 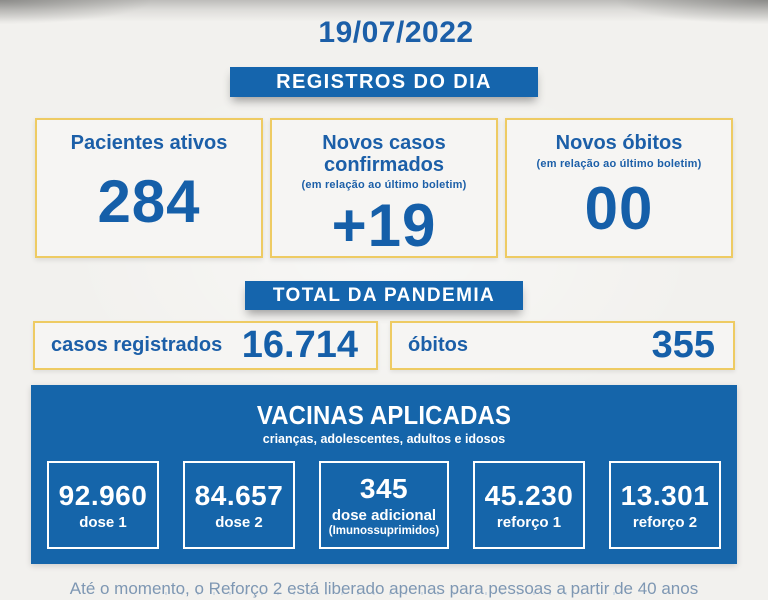 What do you see at coordinates (384, 489) in the screenshot?
I see `additional-dose-value: 345` at bounding box center [384, 489].